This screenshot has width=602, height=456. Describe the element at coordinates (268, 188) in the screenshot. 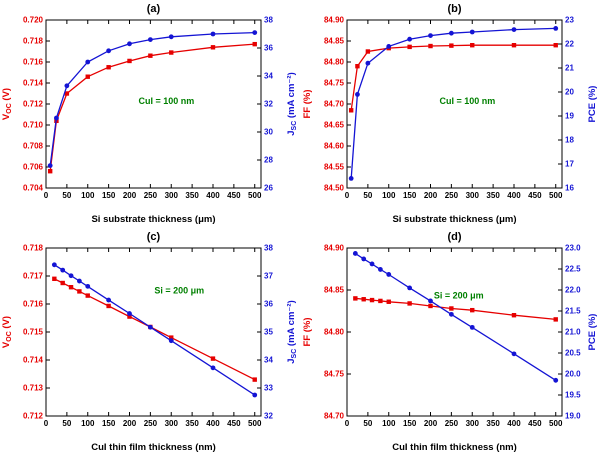

I see `svg-text: 26` at that location.